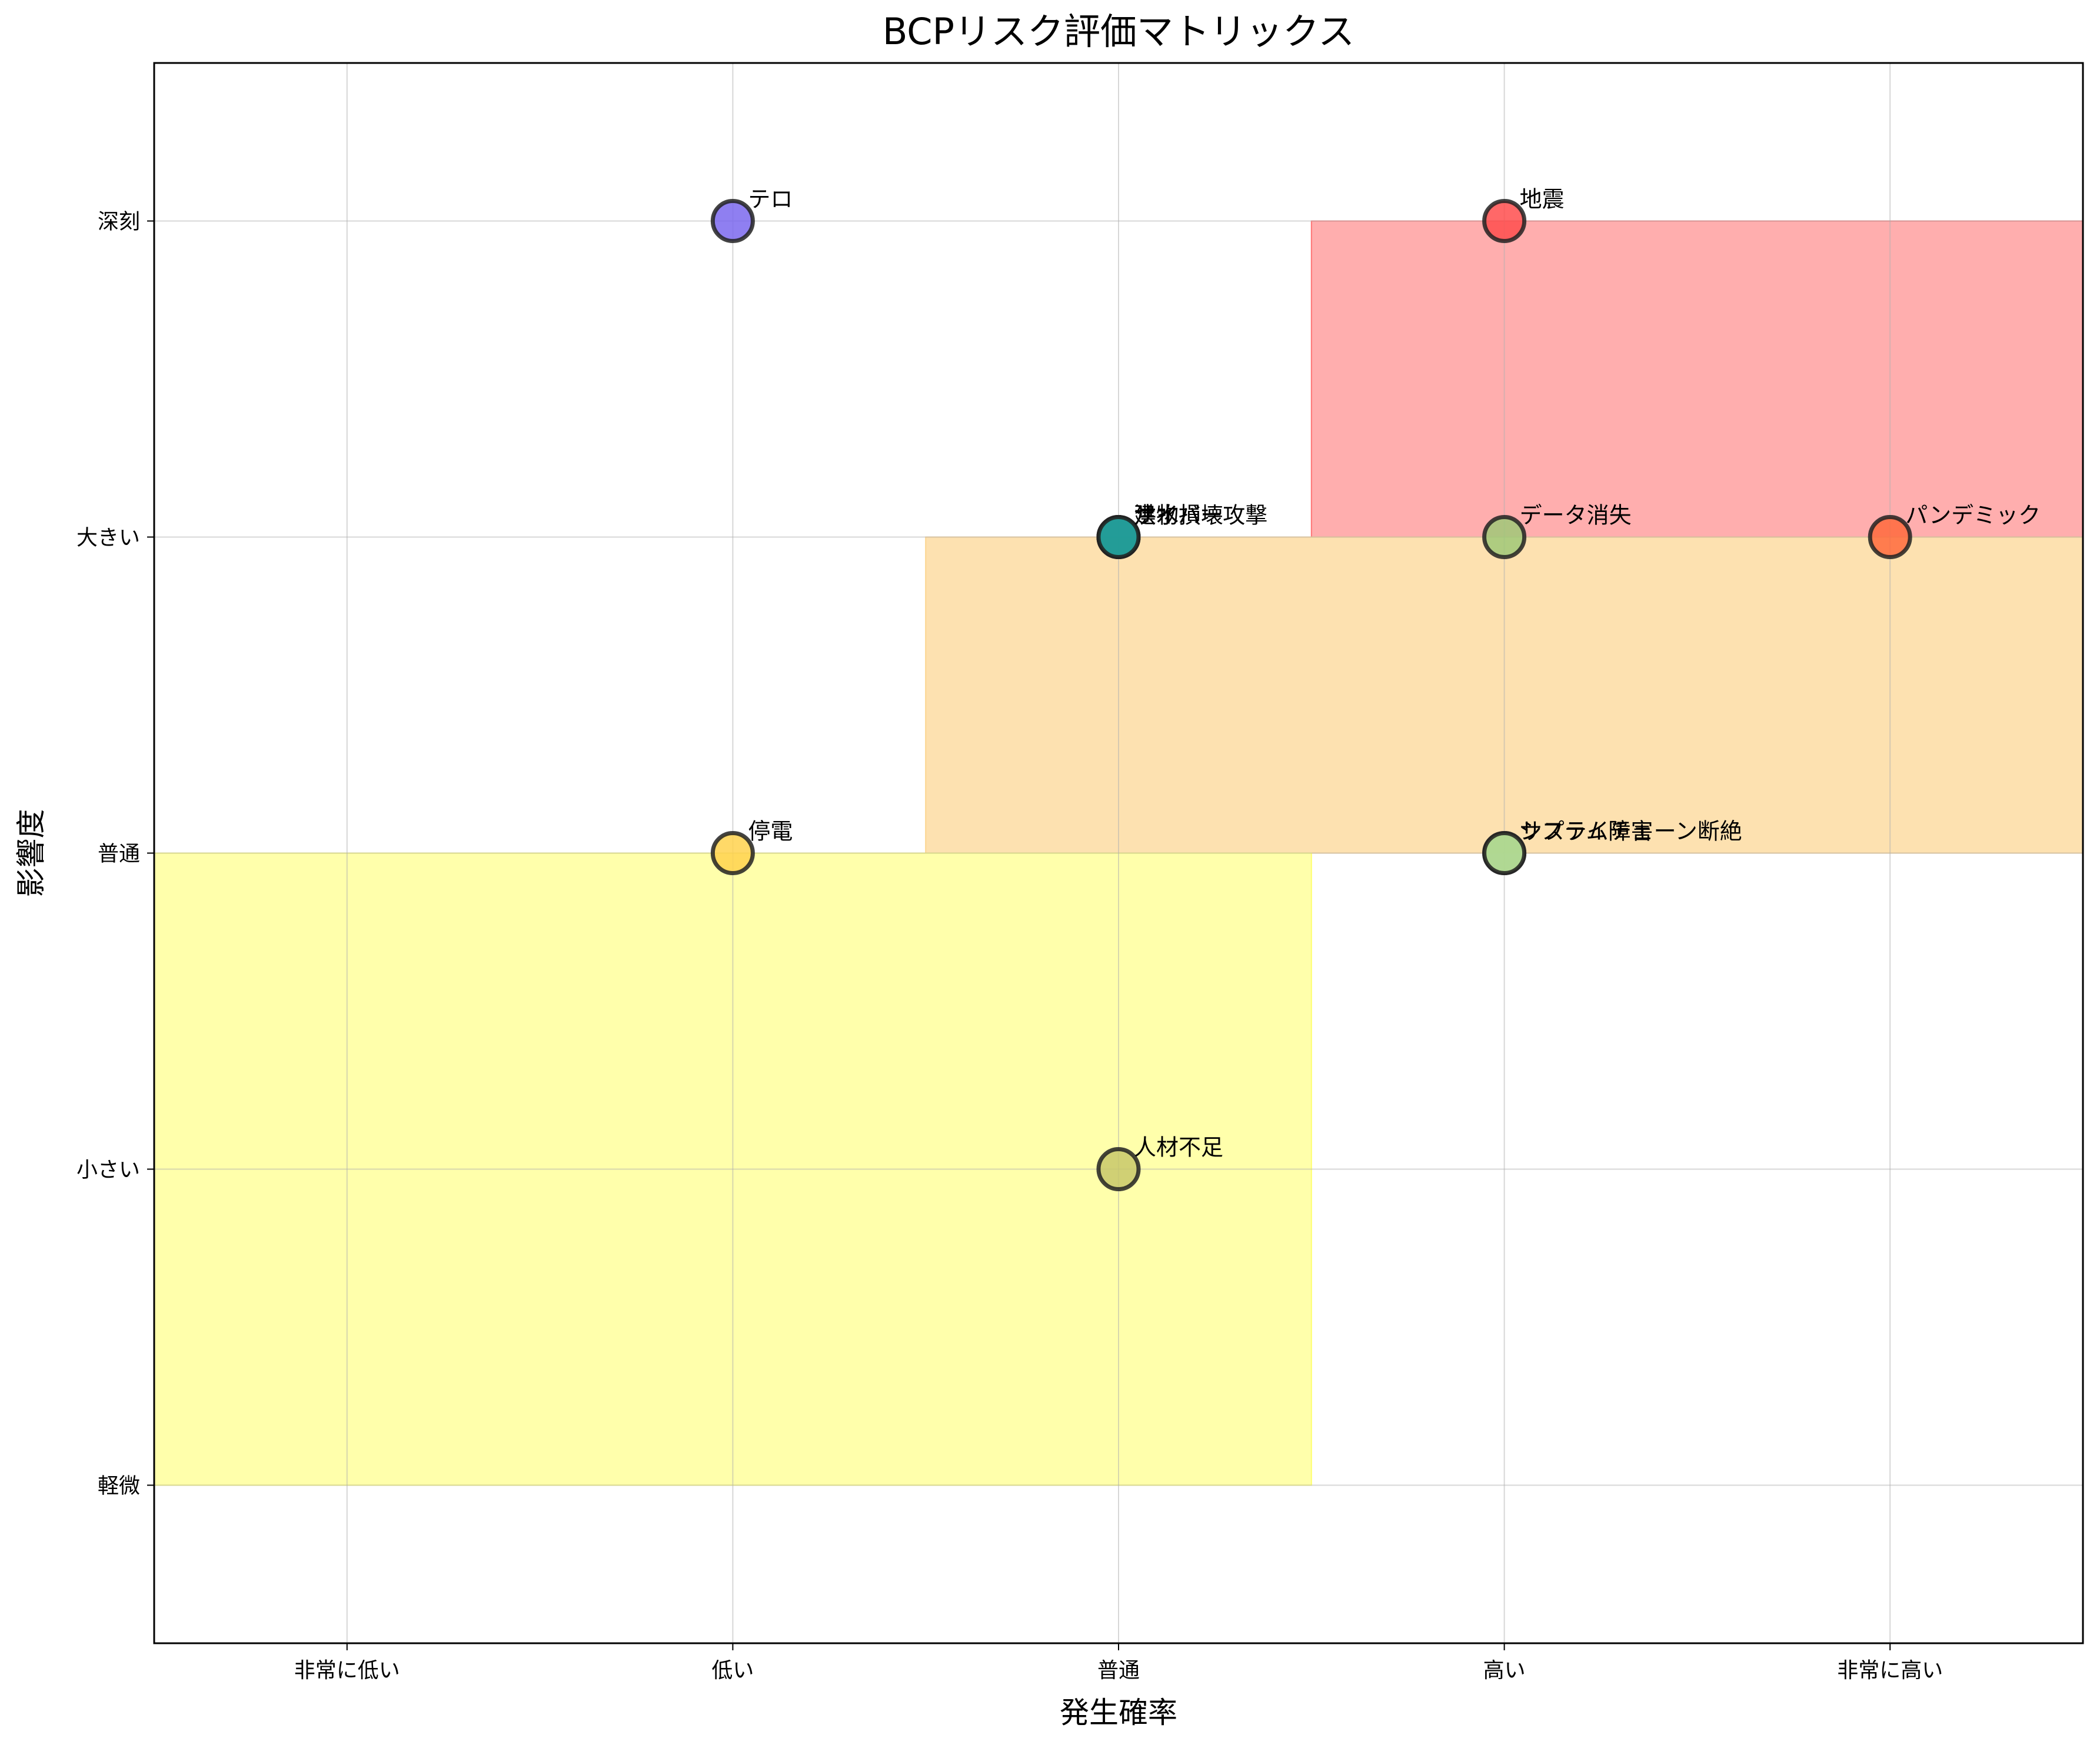 This screenshot has height=1748, width=2100. Describe the element at coordinates (1576, 516) in the screenshot. I see `risk-point-label: データ消失` at that location.